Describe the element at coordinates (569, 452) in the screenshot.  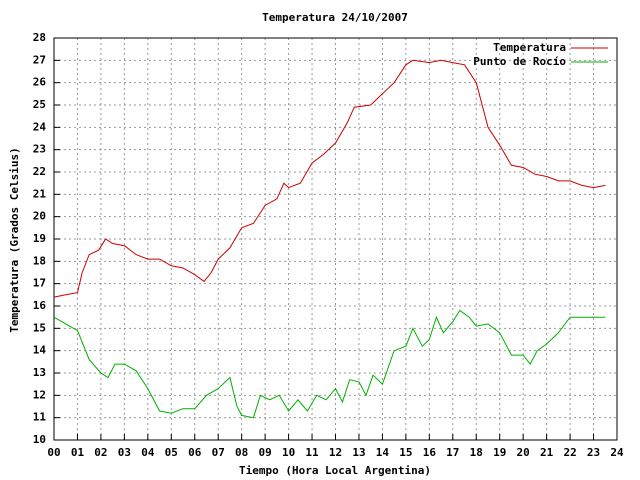
I see `x-tick-label: 22` at that location.